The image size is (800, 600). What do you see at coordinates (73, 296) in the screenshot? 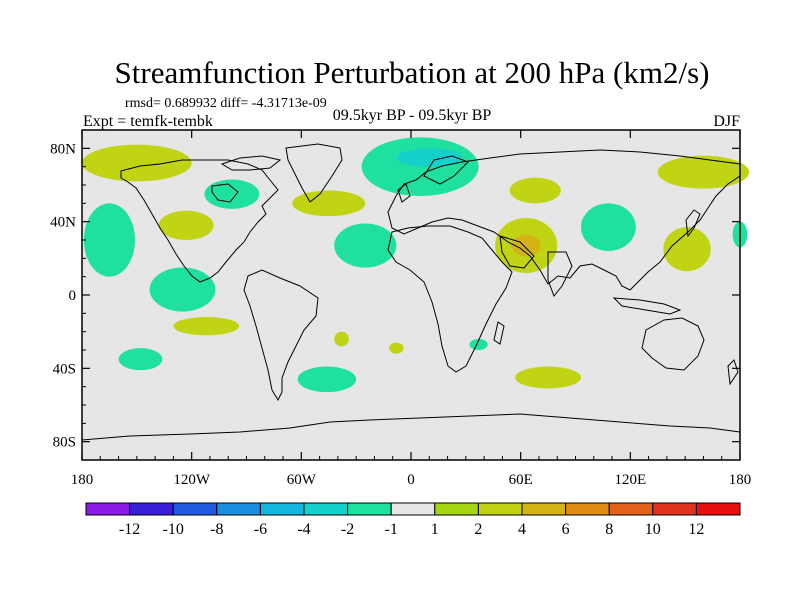
I see `y-tick-label-2: 0` at bounding box center [73, 296].